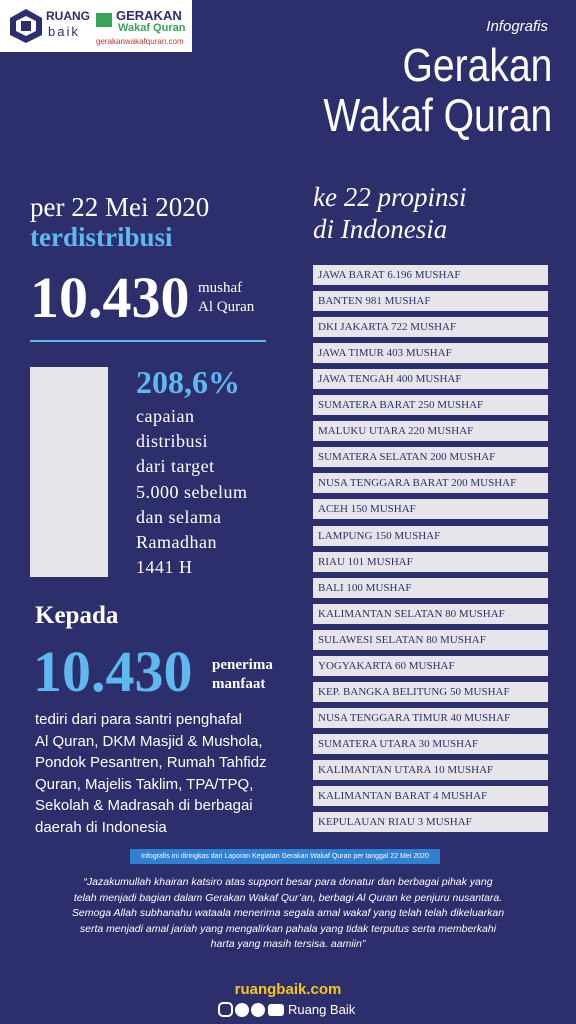  Describe the element at coordinates (430, 483) in the screenshot. I see `province-item: NUSA TENGGARA BARAT 200 MUSHAF` at that location.